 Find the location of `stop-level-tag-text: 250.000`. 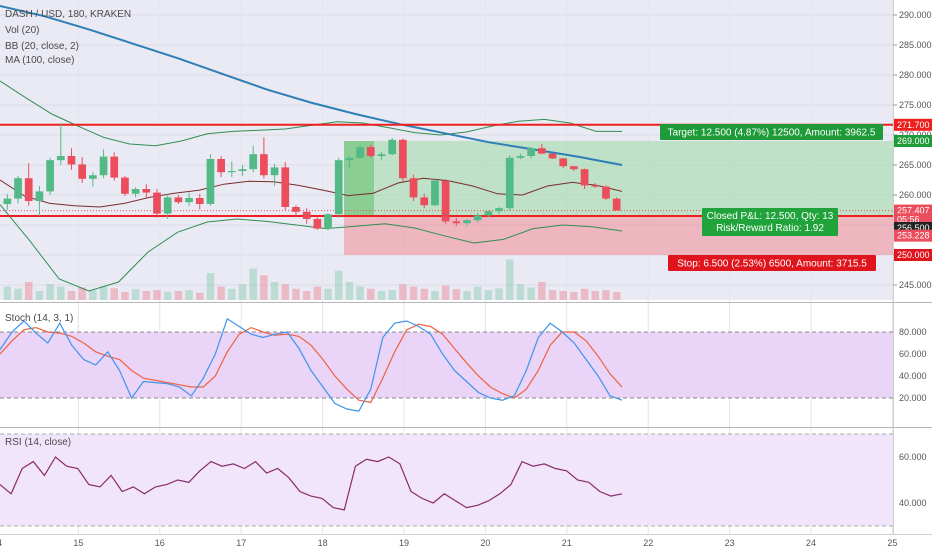

stop-level-tag-text: 250.000 is located at coordinates (913, 255).